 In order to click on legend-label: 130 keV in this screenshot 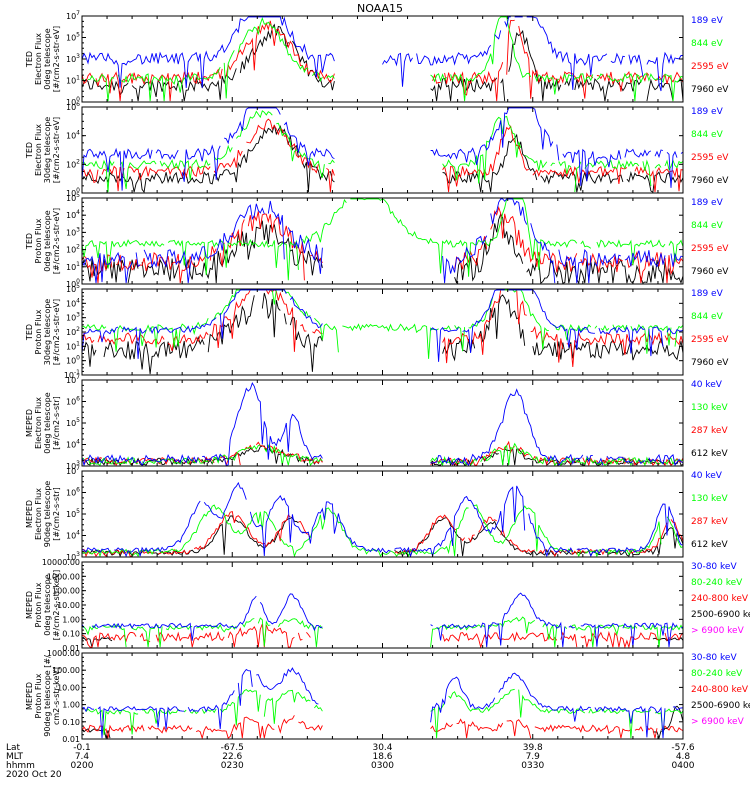, I will do `click(709, 408)`.